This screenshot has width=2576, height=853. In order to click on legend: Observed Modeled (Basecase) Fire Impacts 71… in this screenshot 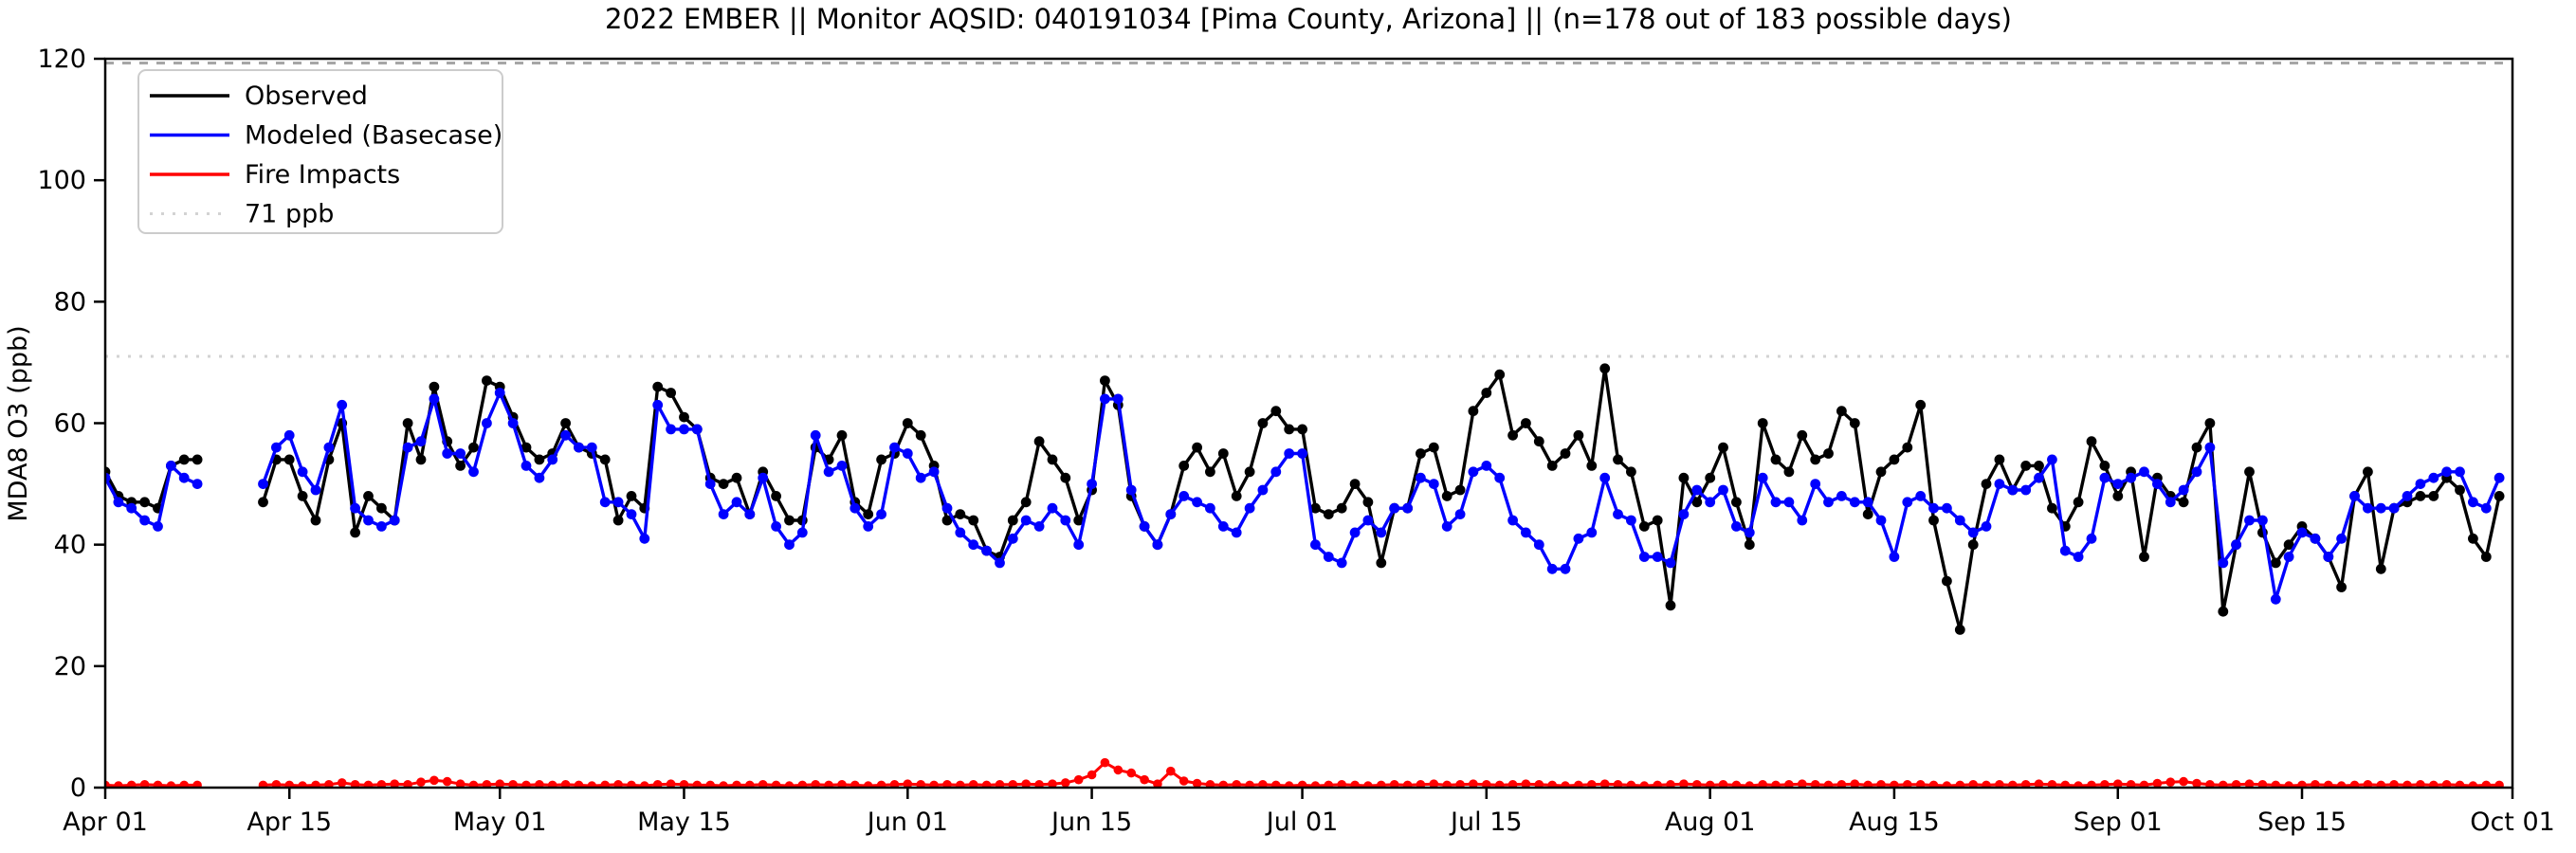, I will do `click(320, 151)`.